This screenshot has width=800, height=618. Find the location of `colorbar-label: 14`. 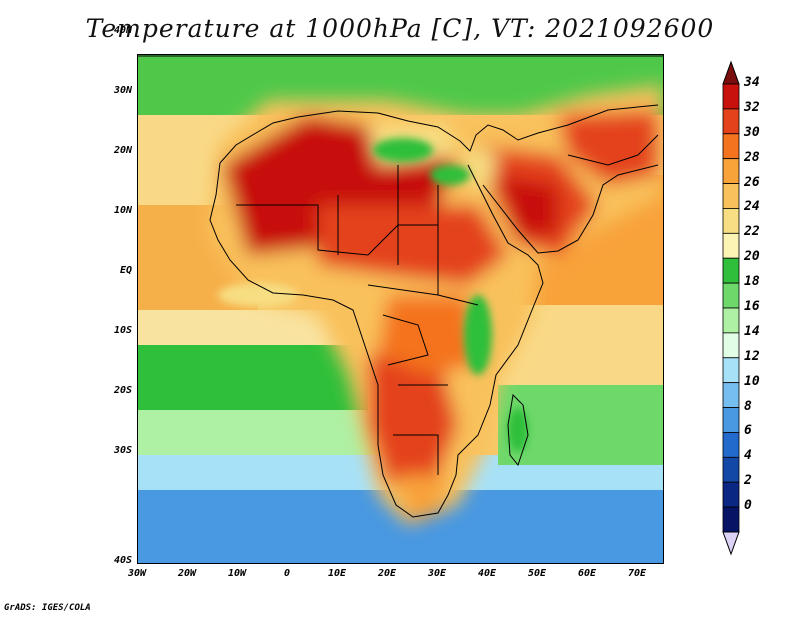

colorbar-label: 14 is located at coordinates (752, 331).